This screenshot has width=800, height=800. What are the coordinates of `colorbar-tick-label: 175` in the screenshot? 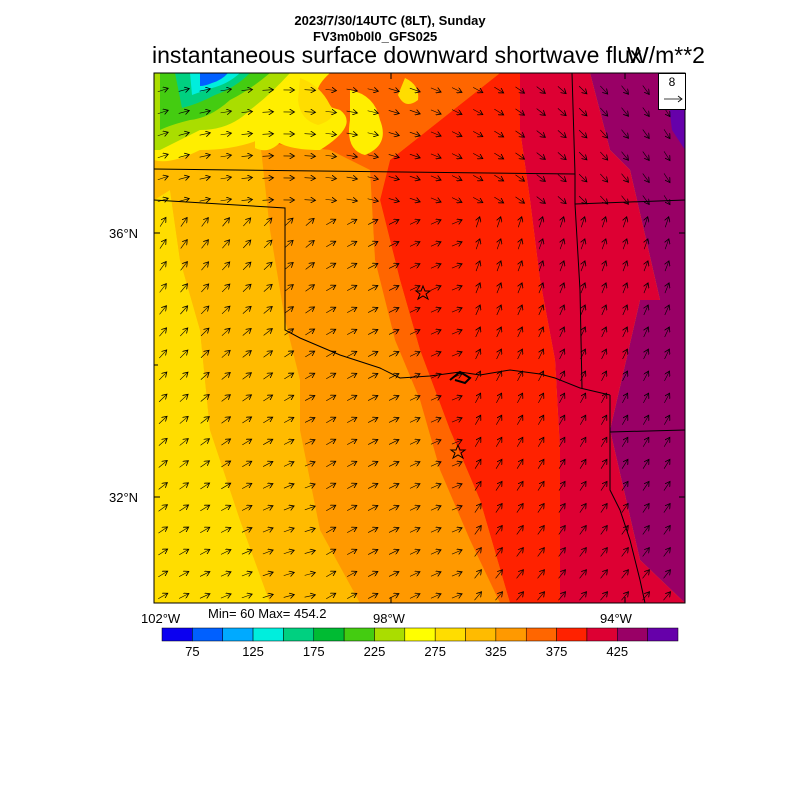 It's located at (313, 651).